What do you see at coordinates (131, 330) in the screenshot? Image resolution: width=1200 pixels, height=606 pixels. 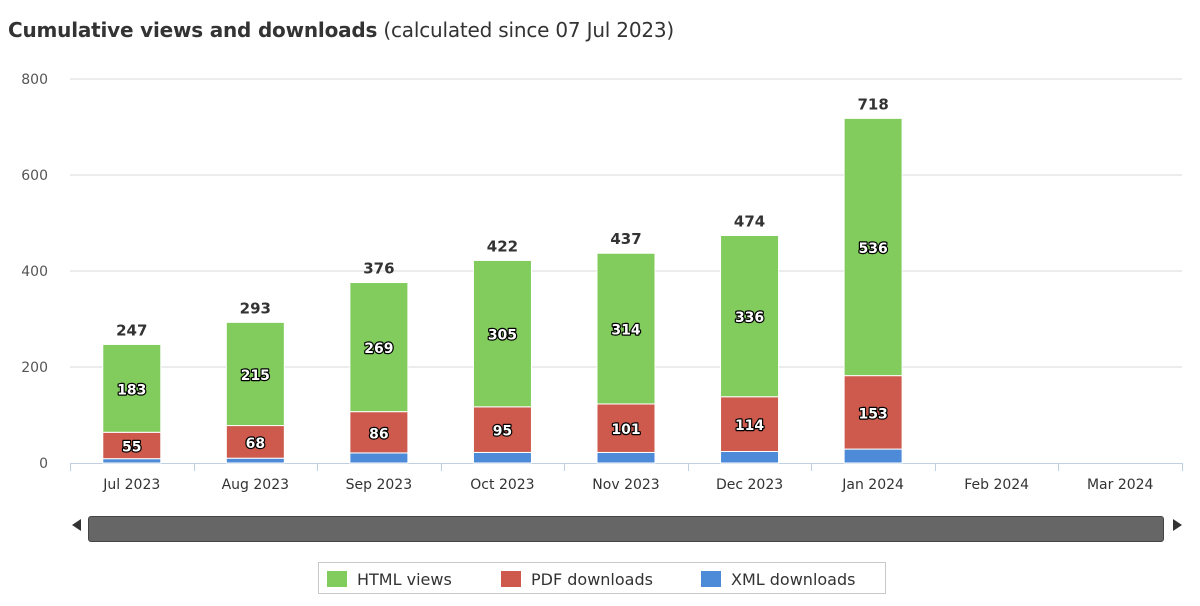 I see `total-label: 247` at bounding box center [131, 330].